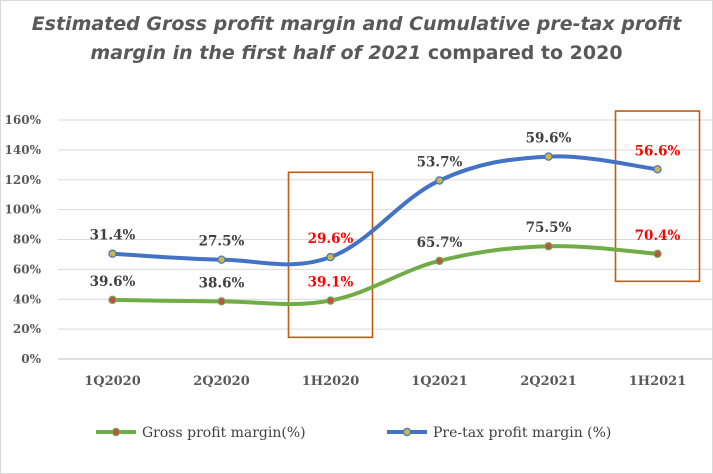 The width and height of the screenshot is (713, 474). What do you see at coordinates (27, 269) in the screenshot?
I see `y-tick-label: 60%` at bounding box center [27, 269].